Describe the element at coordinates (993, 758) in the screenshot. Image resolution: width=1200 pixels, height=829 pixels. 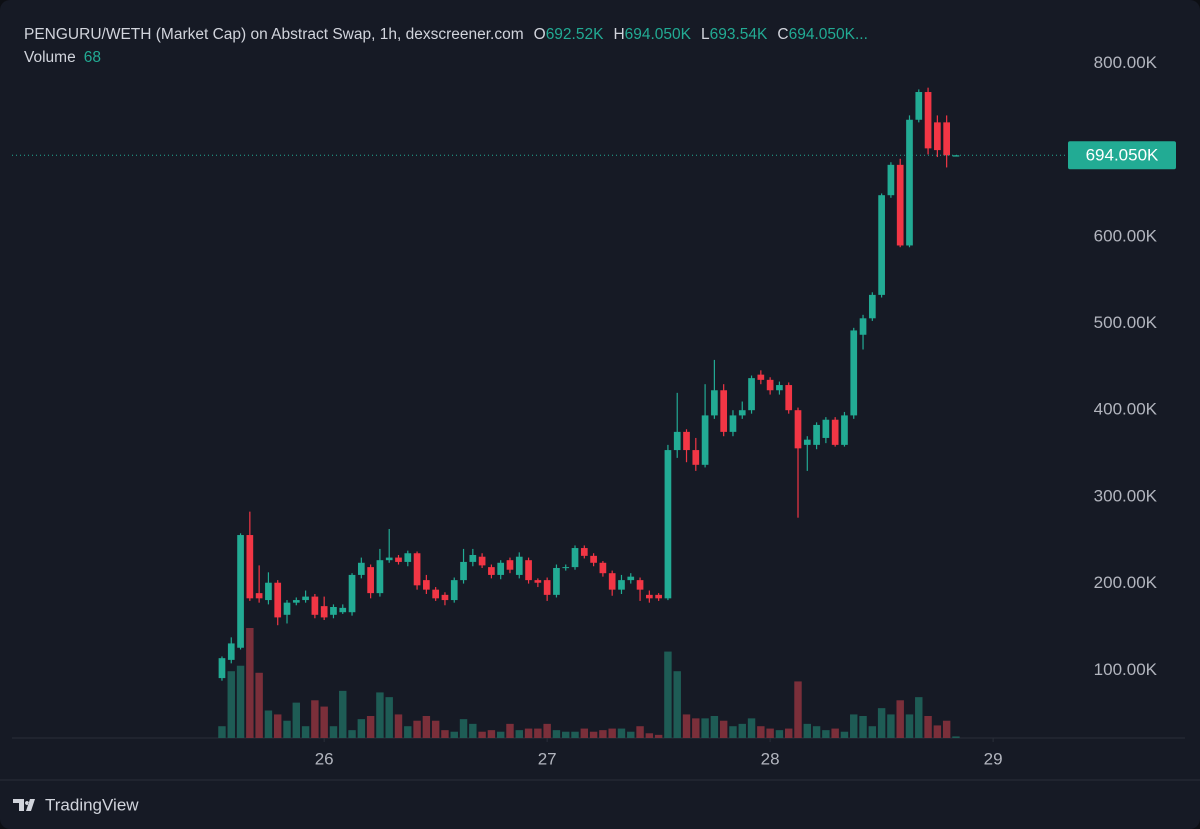
I see `x-tick-label: 29` at that location.